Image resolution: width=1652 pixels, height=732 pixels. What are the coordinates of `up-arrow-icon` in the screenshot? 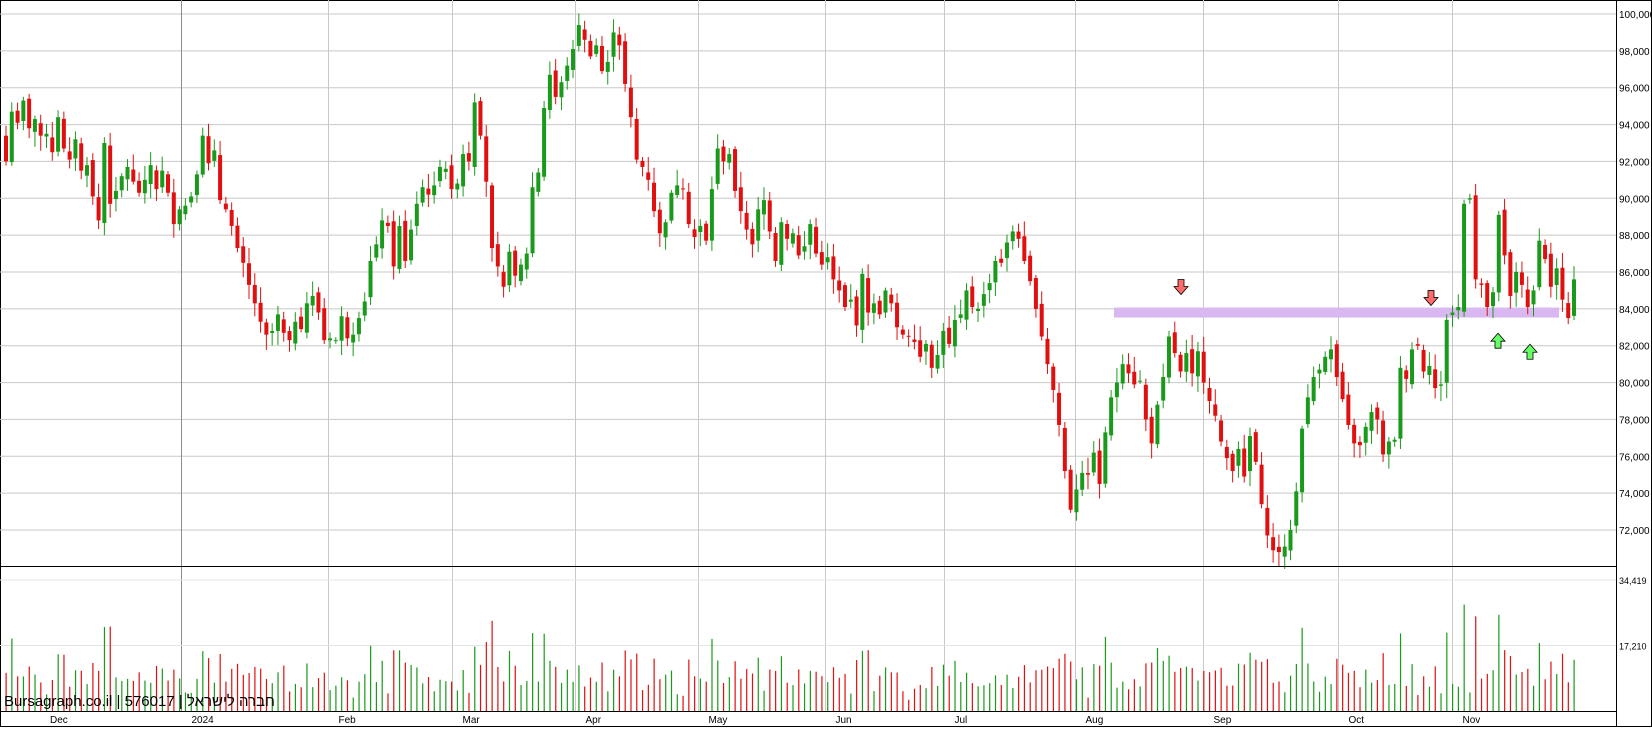 It's located at (1530, 351).